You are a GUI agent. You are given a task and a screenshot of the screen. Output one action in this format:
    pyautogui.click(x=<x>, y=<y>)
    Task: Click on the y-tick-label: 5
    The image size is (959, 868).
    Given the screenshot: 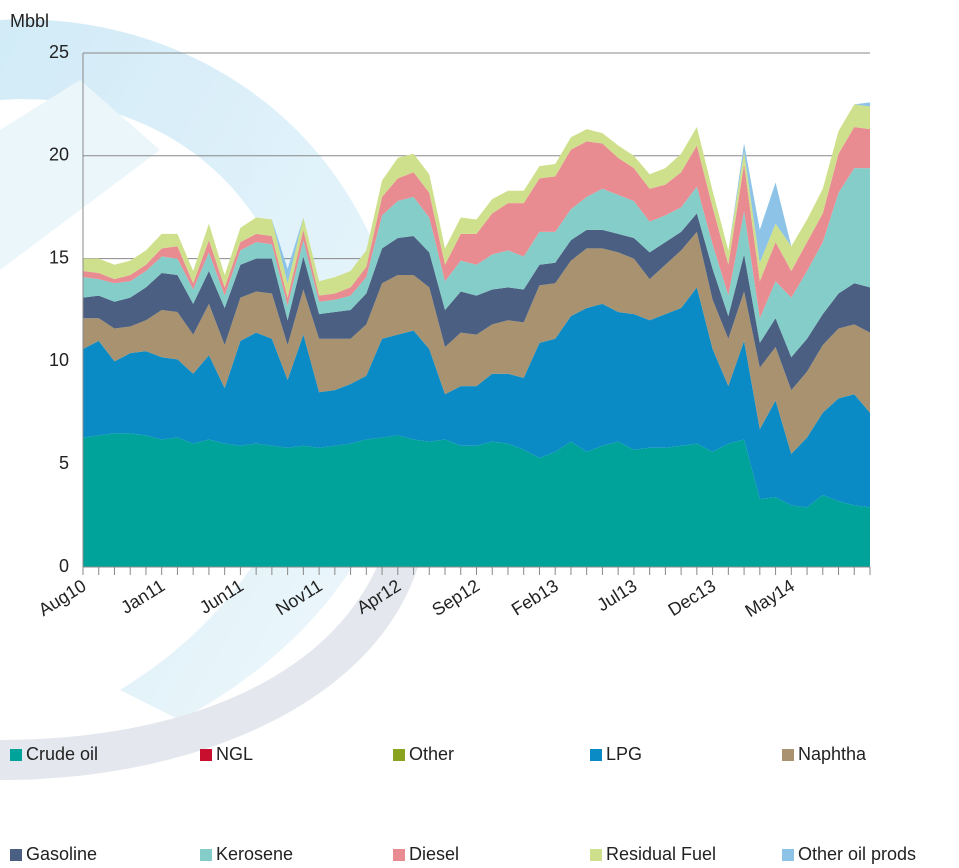 What is the action you would take?
    pyautogui.click(x=64, y=463)
    